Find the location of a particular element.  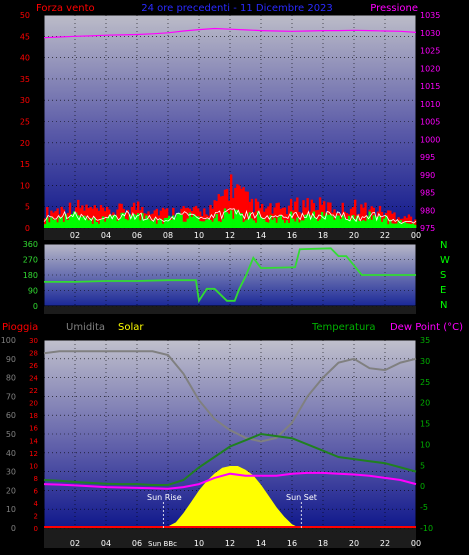

humidity-tick-label: 70 is located at coordinates (11, 396).